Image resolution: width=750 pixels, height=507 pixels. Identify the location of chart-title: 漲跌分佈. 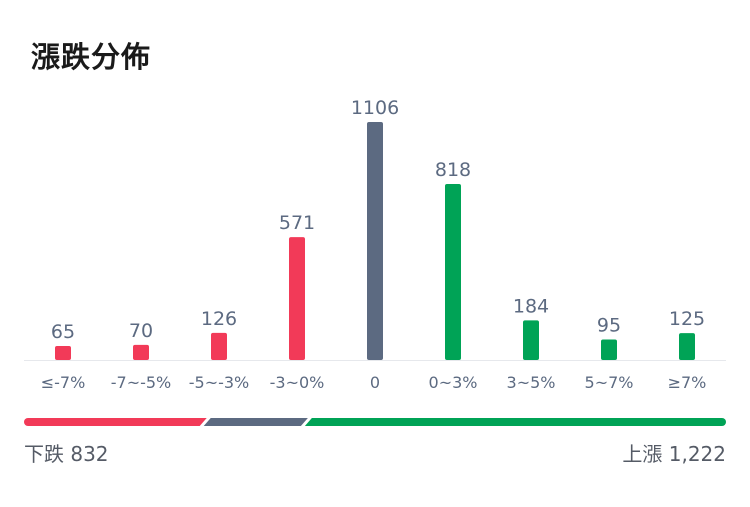
(91, 57).